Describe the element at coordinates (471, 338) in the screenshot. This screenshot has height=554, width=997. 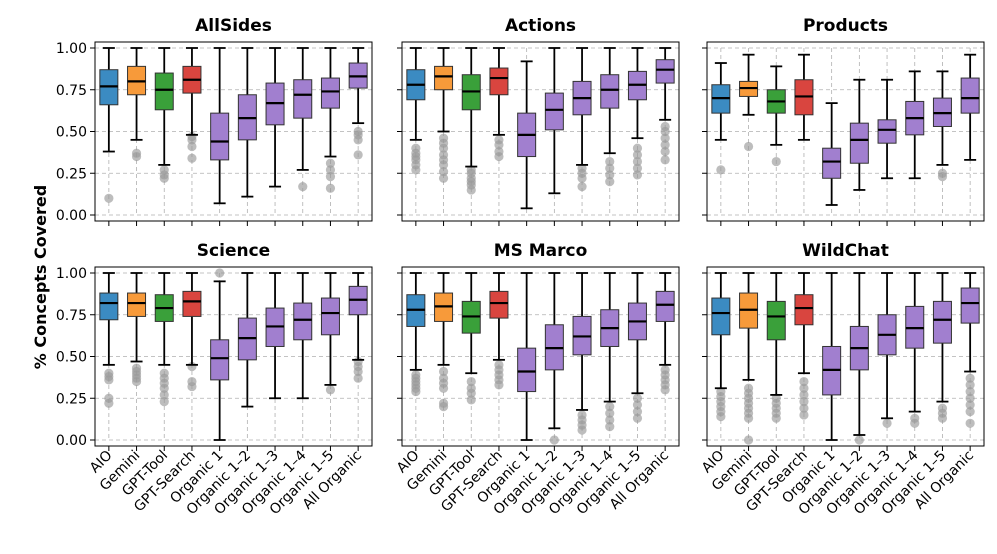
I see `box-gpt-tool` at that location.